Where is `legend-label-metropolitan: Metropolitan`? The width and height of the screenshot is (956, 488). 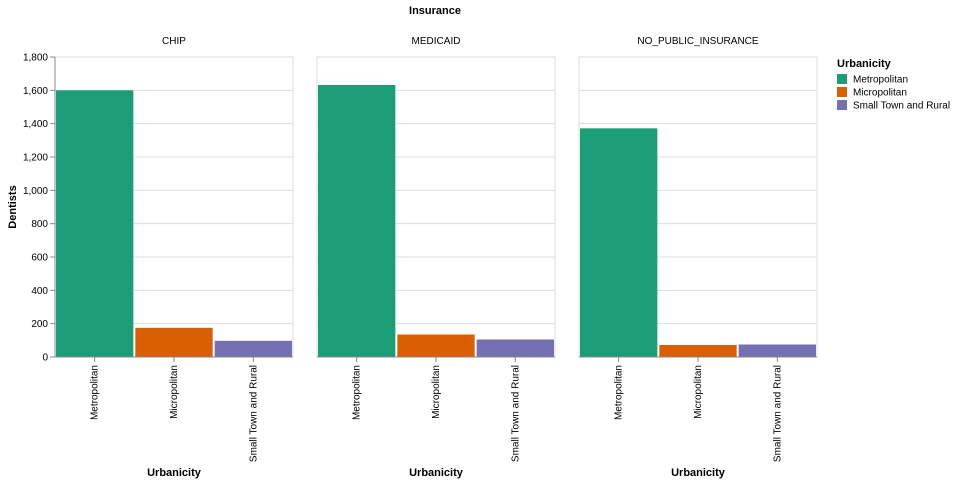 legend-label-metropolitan: Metropolitan is located at coordinates (880, 80).